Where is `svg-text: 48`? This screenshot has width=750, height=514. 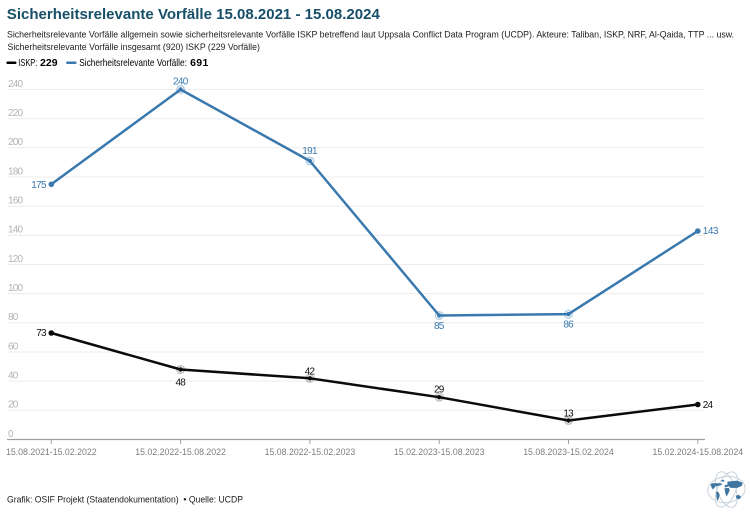 svg-text: 48 is located at coordinates (180, 382).